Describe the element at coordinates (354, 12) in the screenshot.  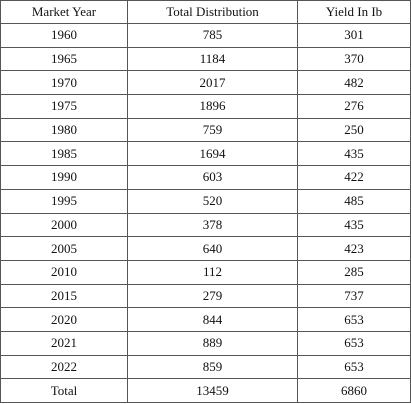
I see `column-header: Yield In Ib` at that location.